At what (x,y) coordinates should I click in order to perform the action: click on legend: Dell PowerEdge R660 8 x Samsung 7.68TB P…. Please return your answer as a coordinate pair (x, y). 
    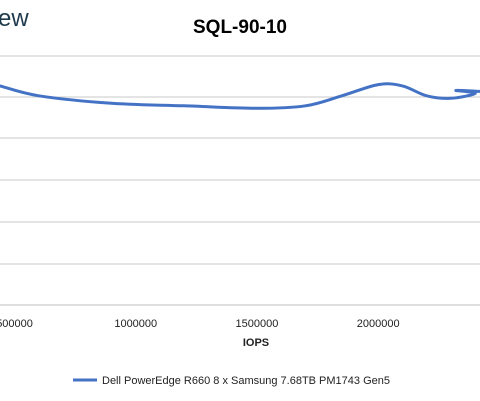
    Looking at the image, I should click on (231, 381).